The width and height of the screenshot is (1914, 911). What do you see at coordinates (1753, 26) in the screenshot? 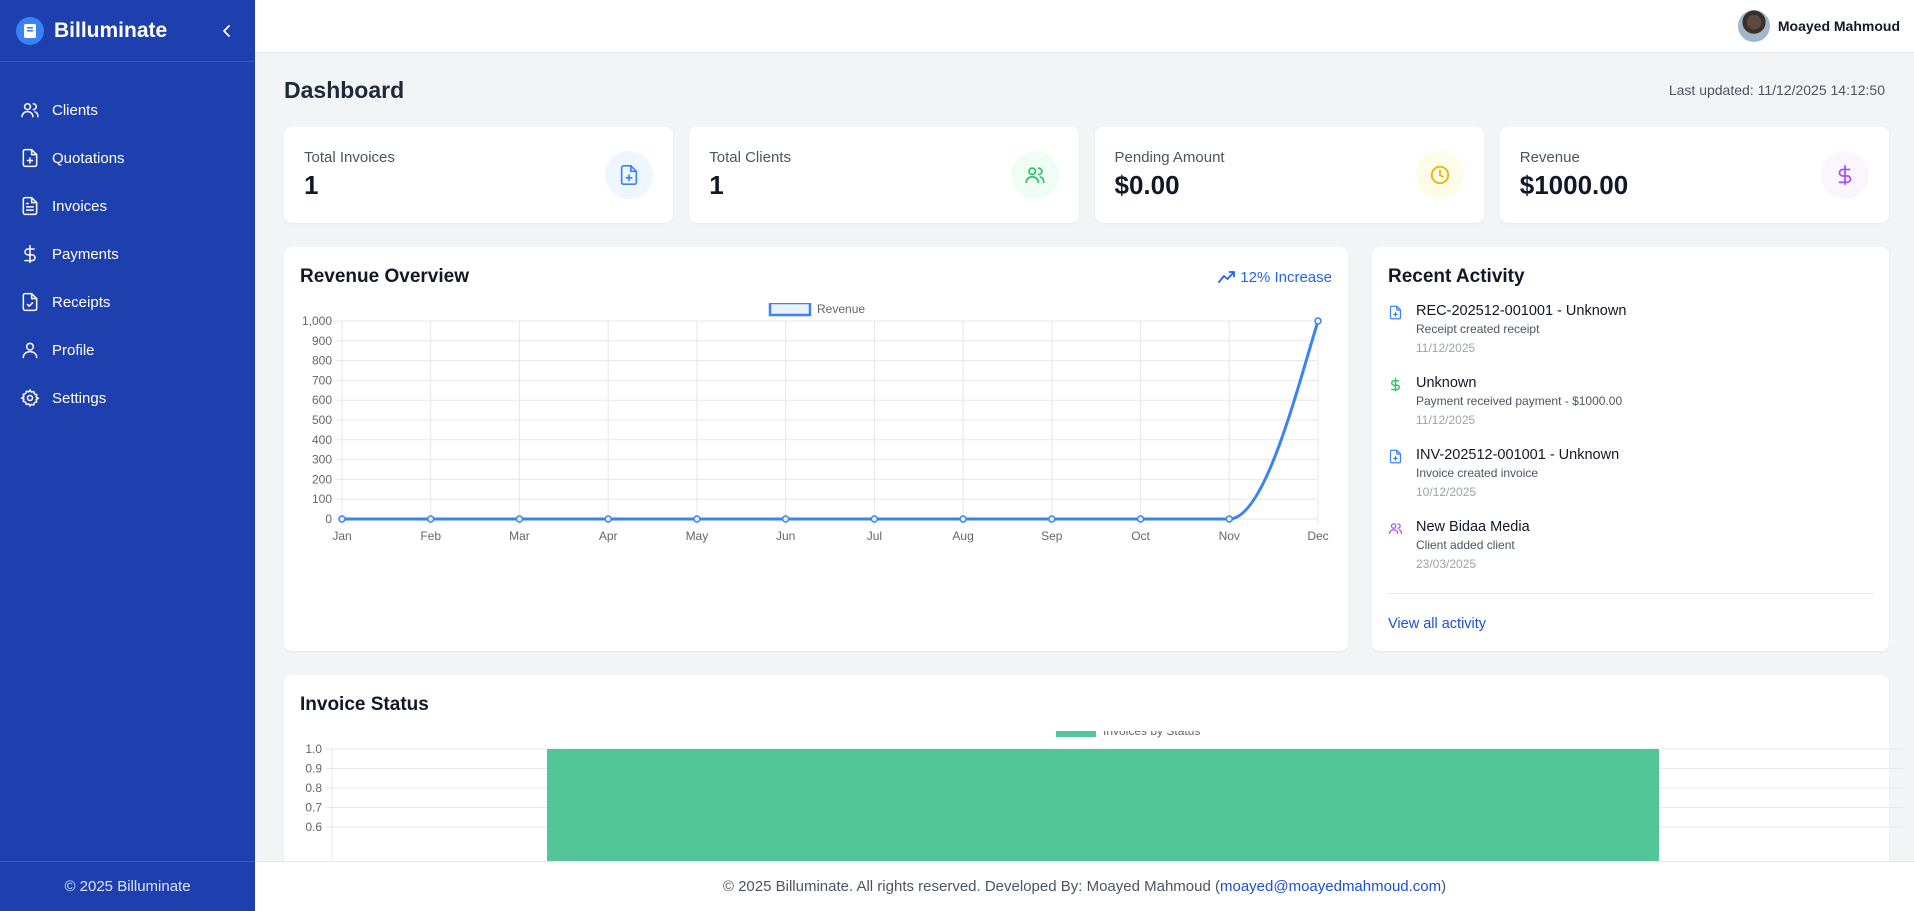
I see `avatar` at bounding box center [1753, 26].